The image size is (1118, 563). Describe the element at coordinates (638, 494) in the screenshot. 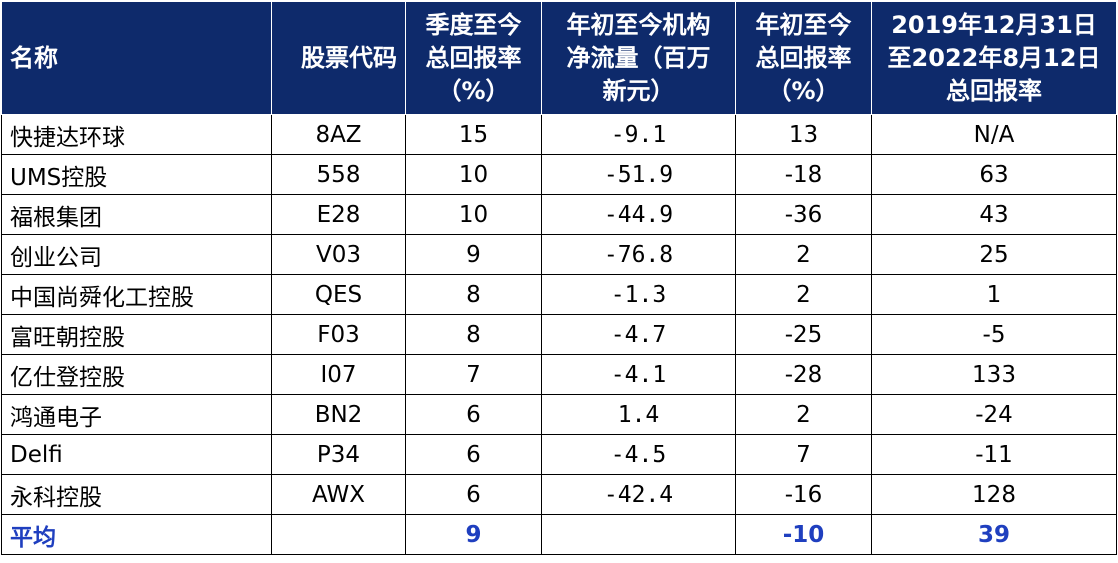

I see `cell-ytd-net-flow: -42.4` at that location.